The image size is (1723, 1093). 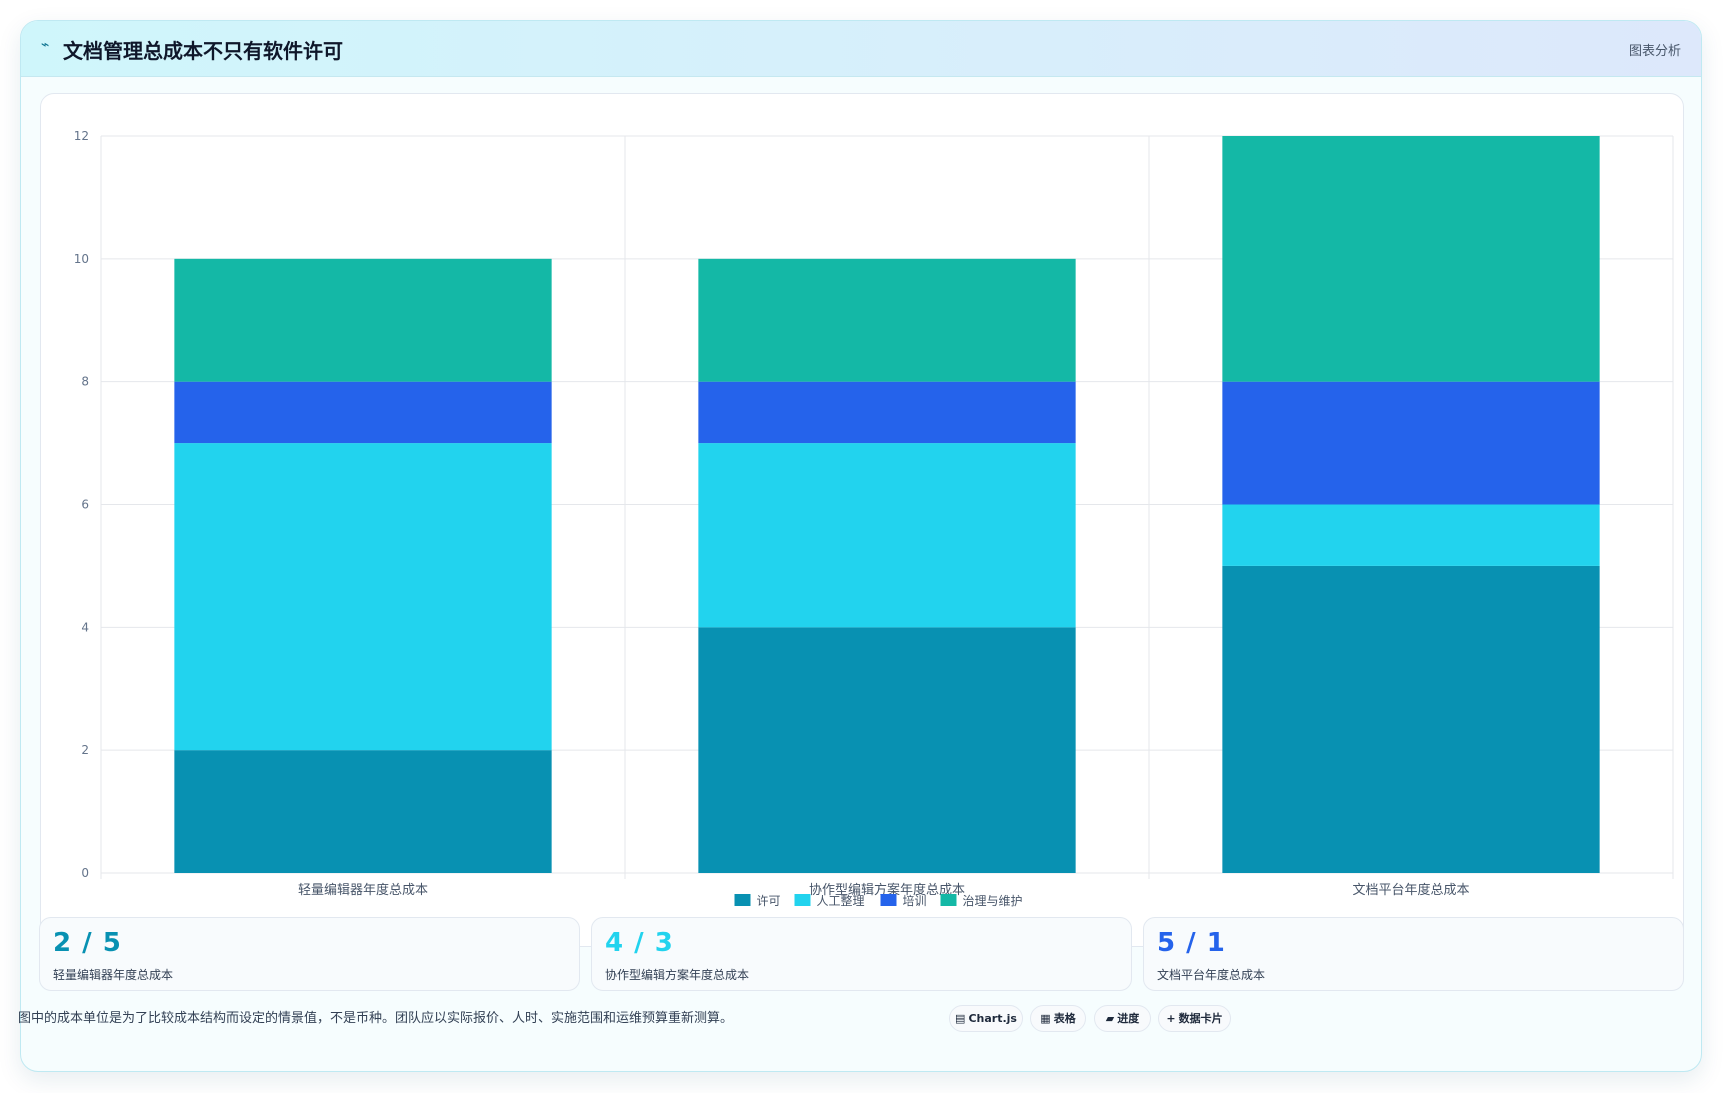 I want to click on table-button: ▦ 表格, so click(x=1058, y=1018).